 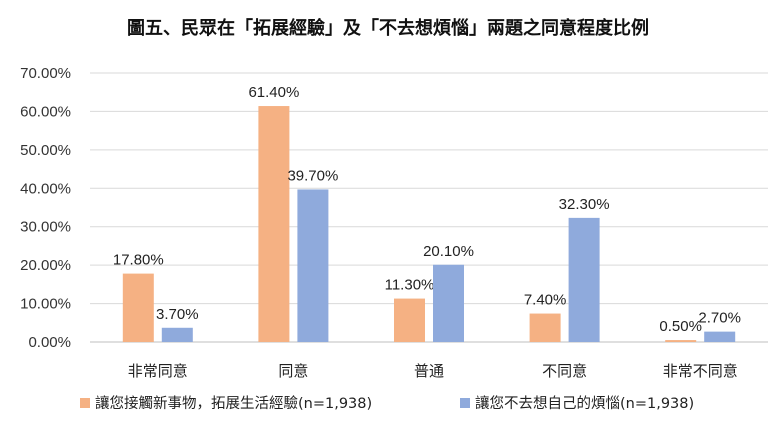 What do you see at coordinates (293, 371) in the screenshot?
I see `x-tick-label: 同意` at bounding box center [293, 371].